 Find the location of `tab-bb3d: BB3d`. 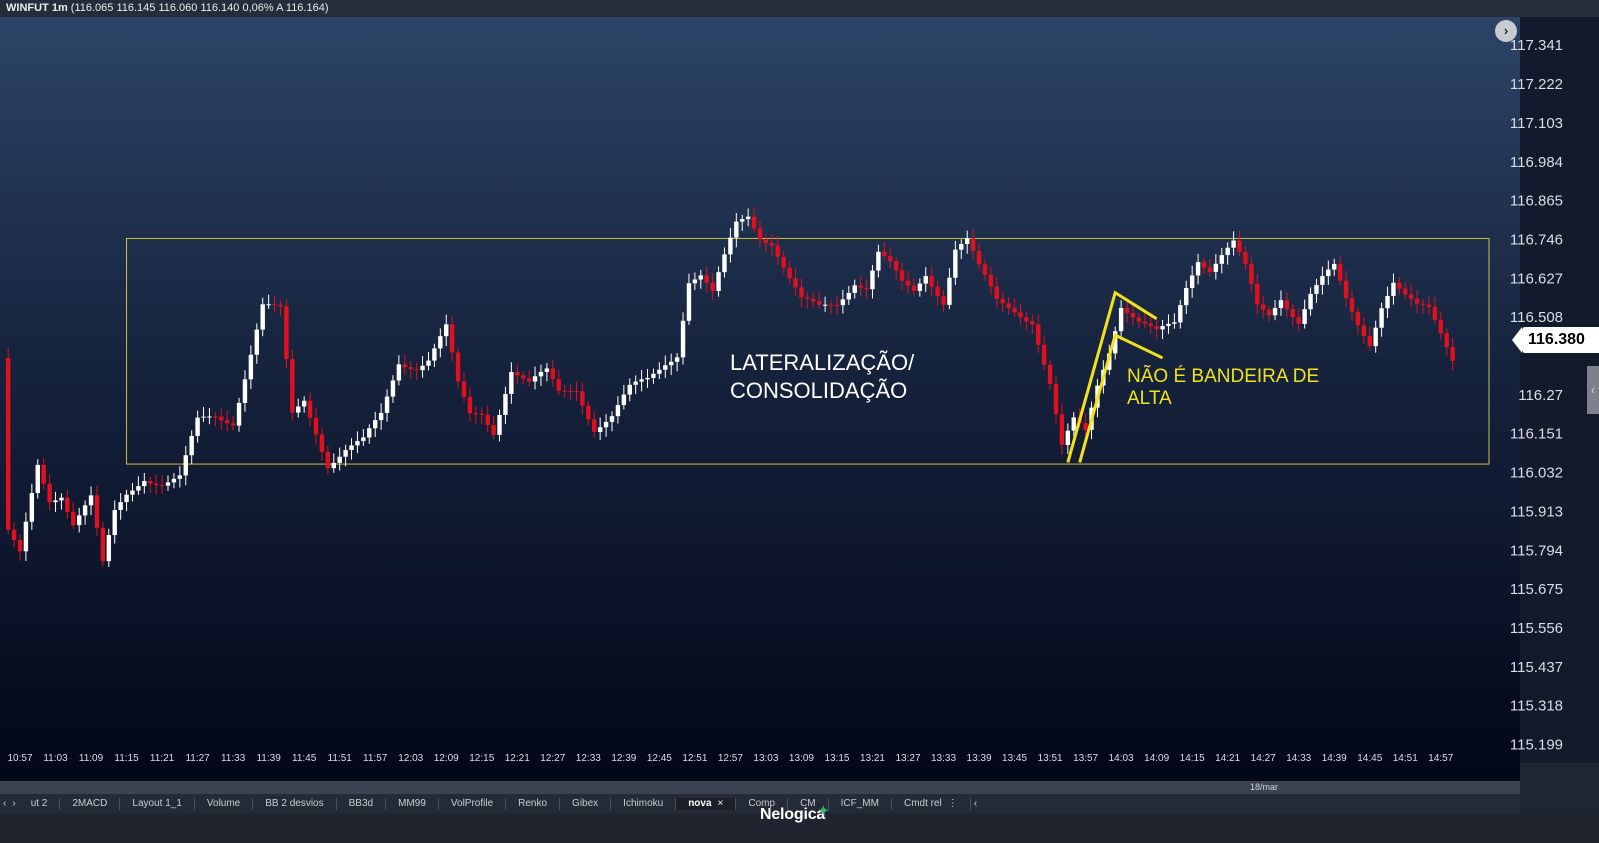

tab-bb3d: BB3d is located at coordinates (362, 803).